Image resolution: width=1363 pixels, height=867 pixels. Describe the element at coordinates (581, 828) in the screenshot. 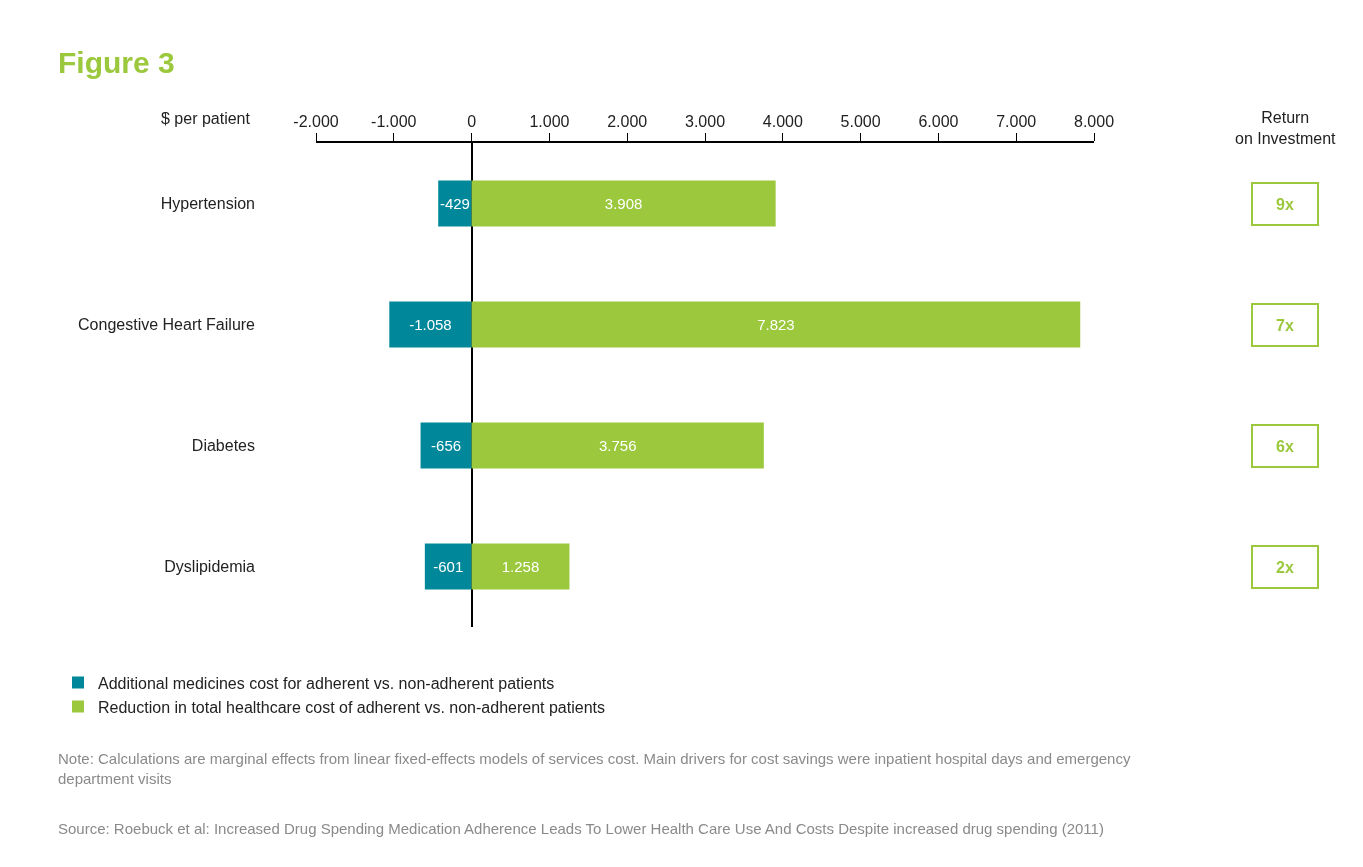

I see `source-note: Source: Roebuck et al: Increased Drug Spending Medication Adherence Leads To Lower Health Care Use And Costs Despite increased drug spending (2011)` at that location.